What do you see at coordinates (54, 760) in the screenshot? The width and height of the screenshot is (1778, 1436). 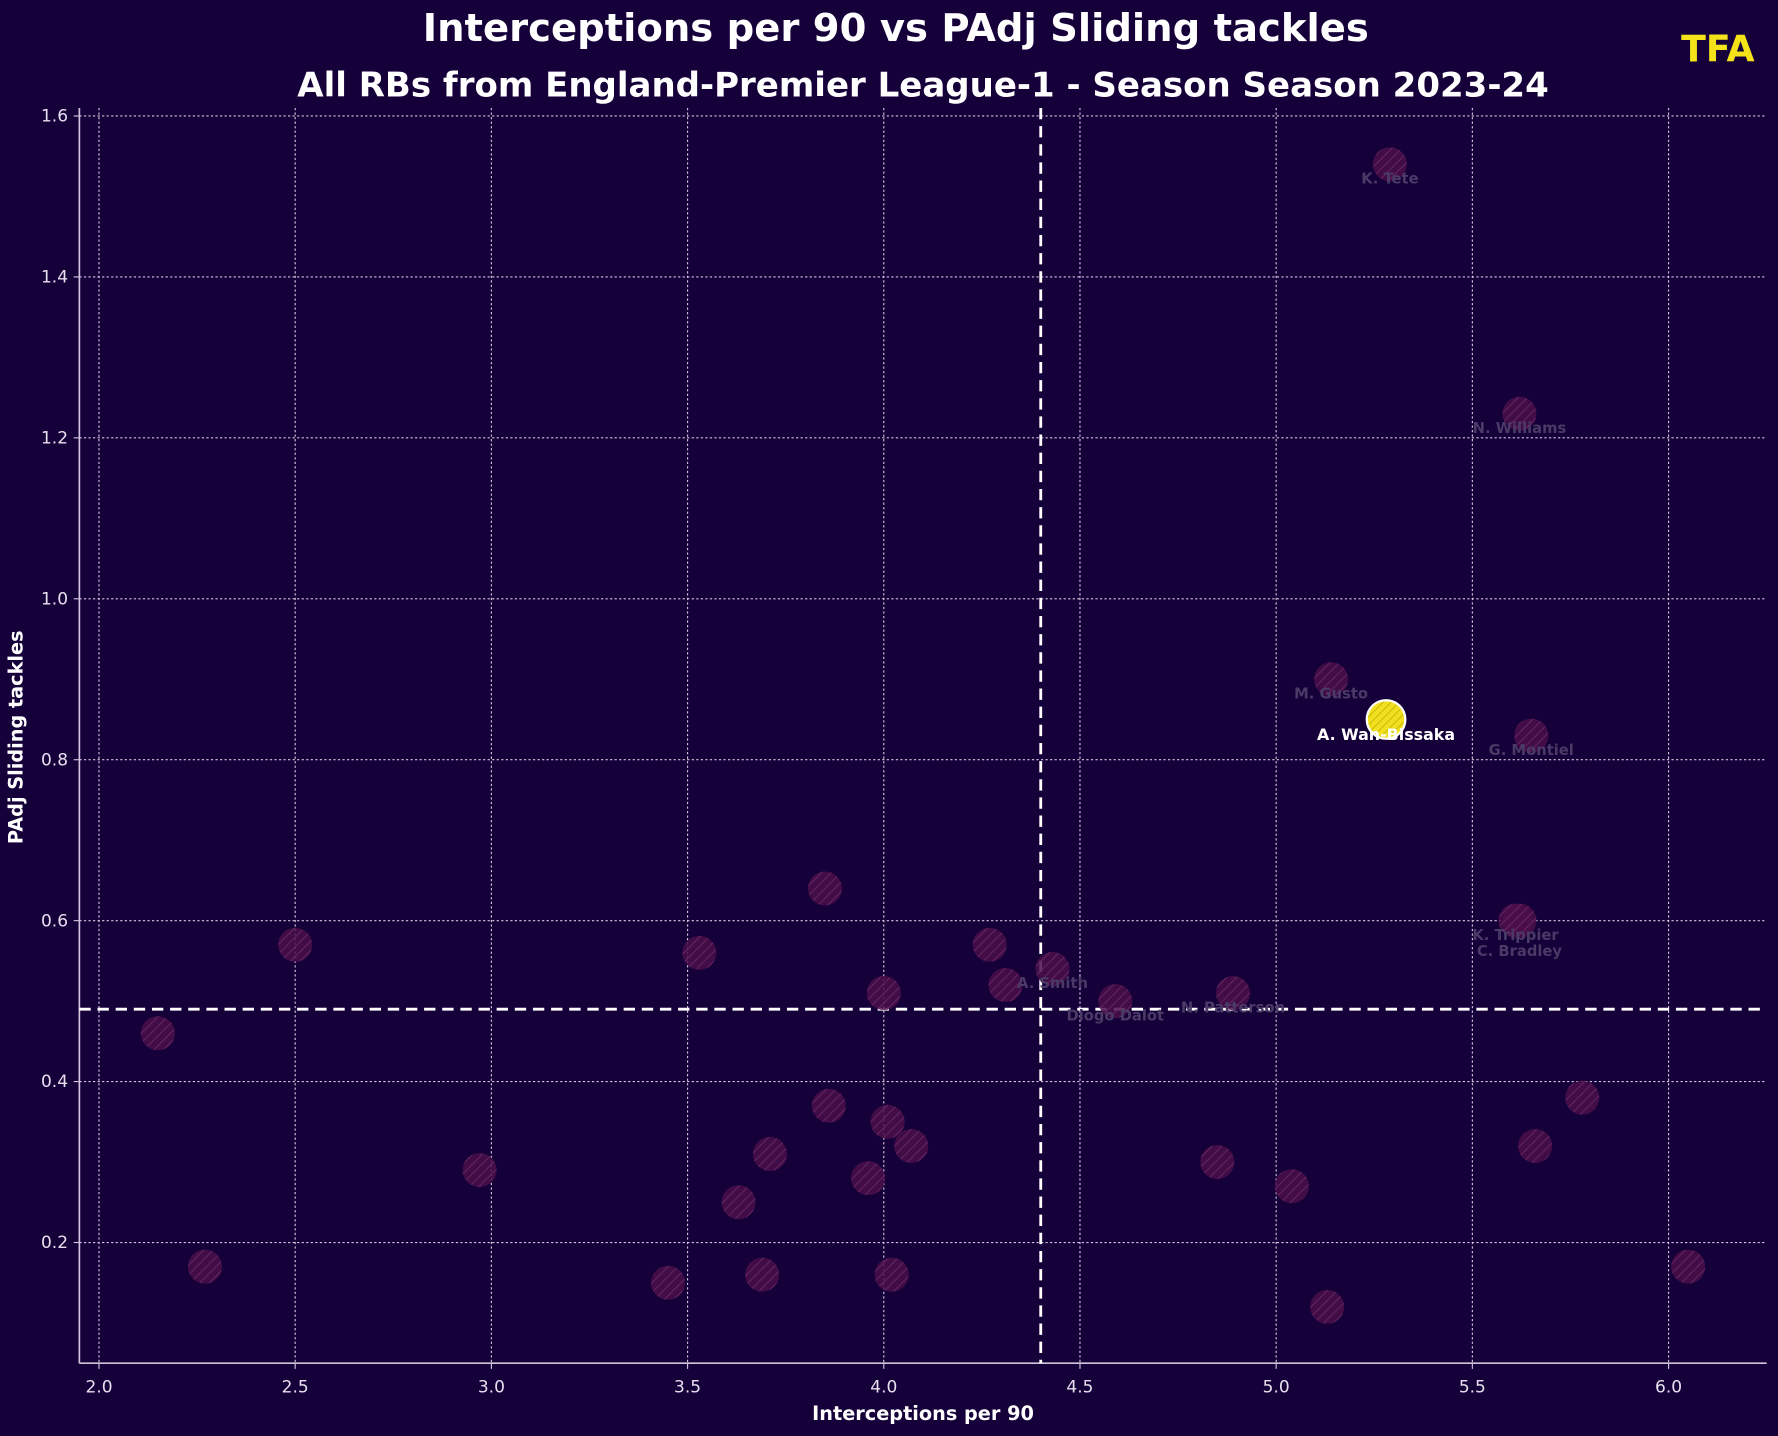 I see `y-tick-label: 0.8` at bounding box center [54, 760].